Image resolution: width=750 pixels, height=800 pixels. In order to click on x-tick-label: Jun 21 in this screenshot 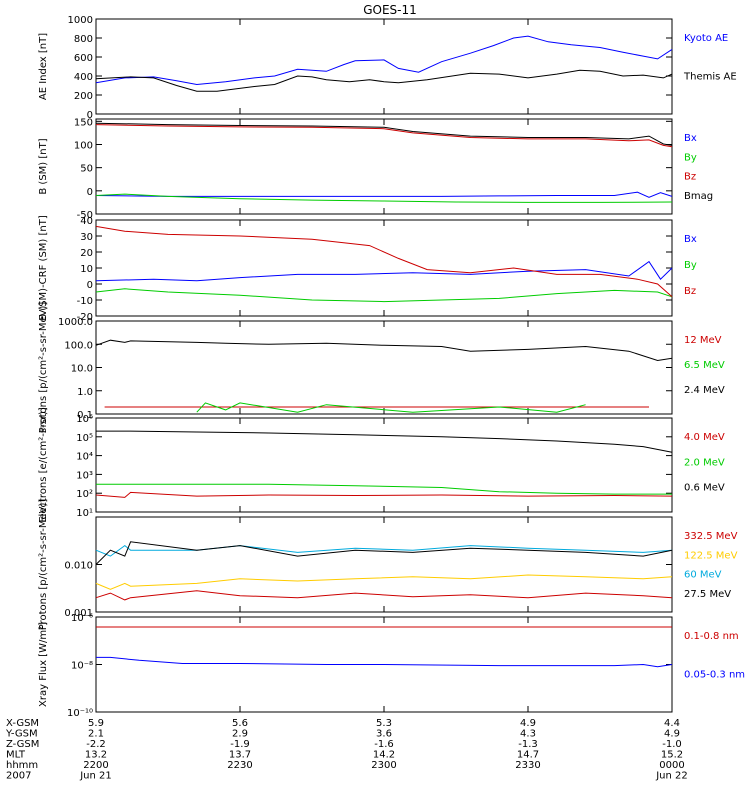, I will do `click(95, 776)`.